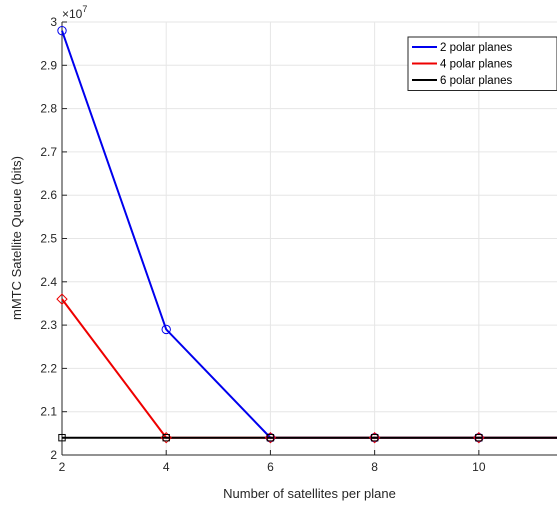  What do you see at coordinates (53, 455) in the screenshot?
I see `y-tick-label: 2` at bounding box center [53, 455].